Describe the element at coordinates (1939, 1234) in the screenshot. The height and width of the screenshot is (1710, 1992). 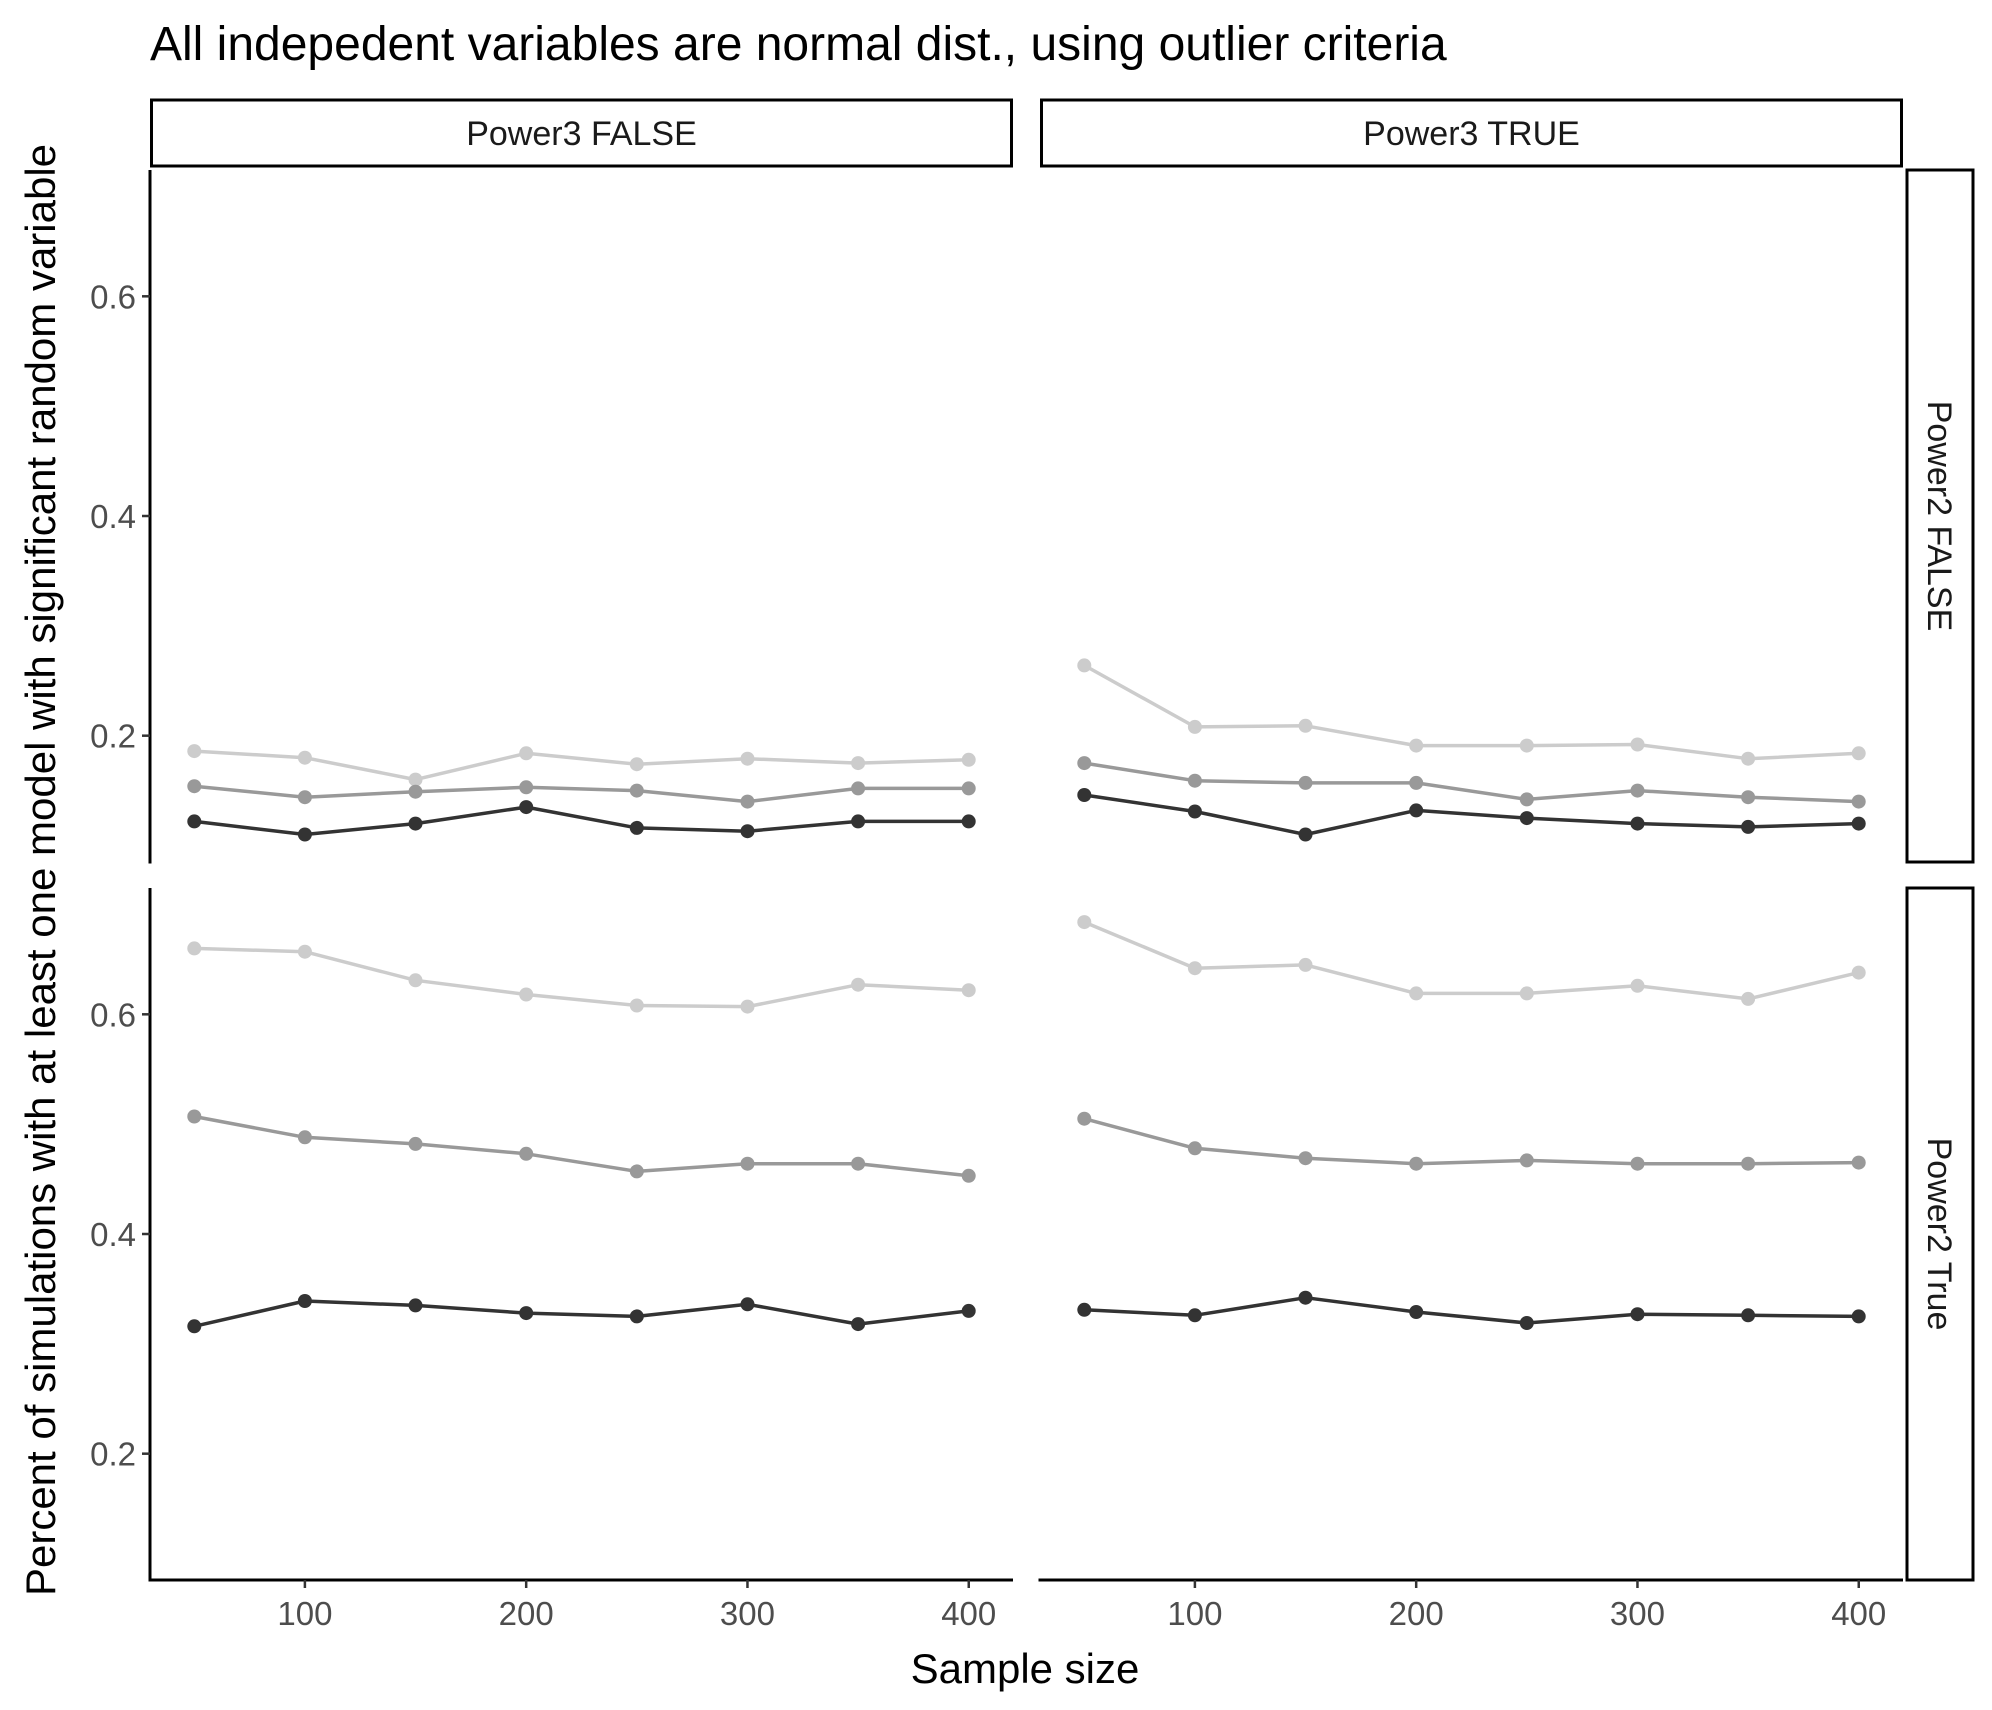
I see `row-strip-label: Power2 True` at that location.